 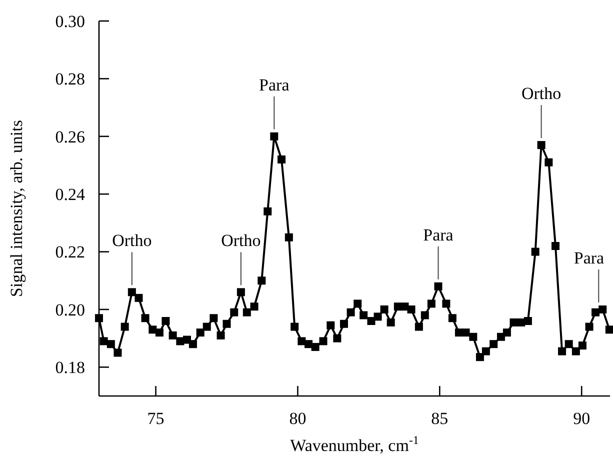 What do you see at coordinates (354, 444) in the screenshot?
I see `x-axis-title: Wavenumber, cm$^{-1}$` at bounding box center [354, 444].